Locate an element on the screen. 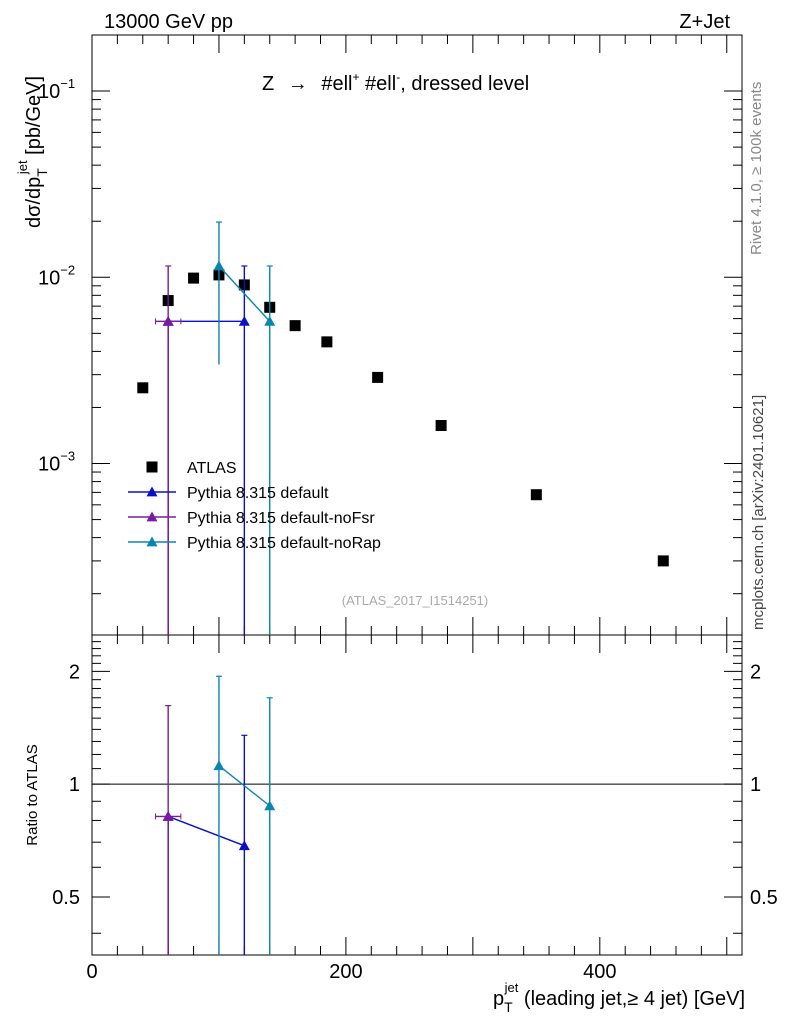  y-tick-label: 10⁻³ is located at coordinates (56, 462).